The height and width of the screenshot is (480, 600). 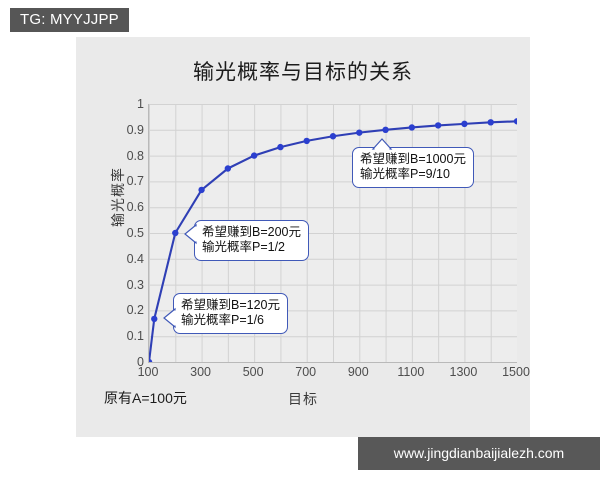 I want to click on x-tick-700: 700, so click(x=306, y=372).